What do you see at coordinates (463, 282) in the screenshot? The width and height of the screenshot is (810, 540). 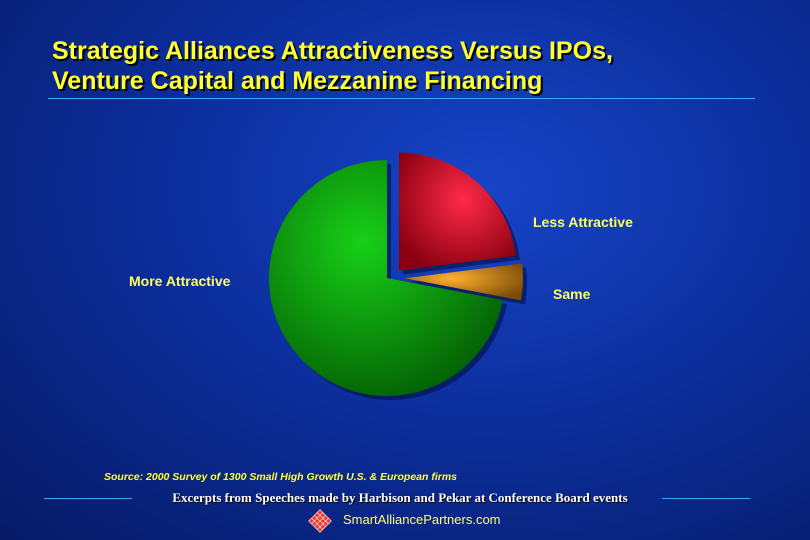 I see `pie-slice-same` at bounding box center [463, 282].